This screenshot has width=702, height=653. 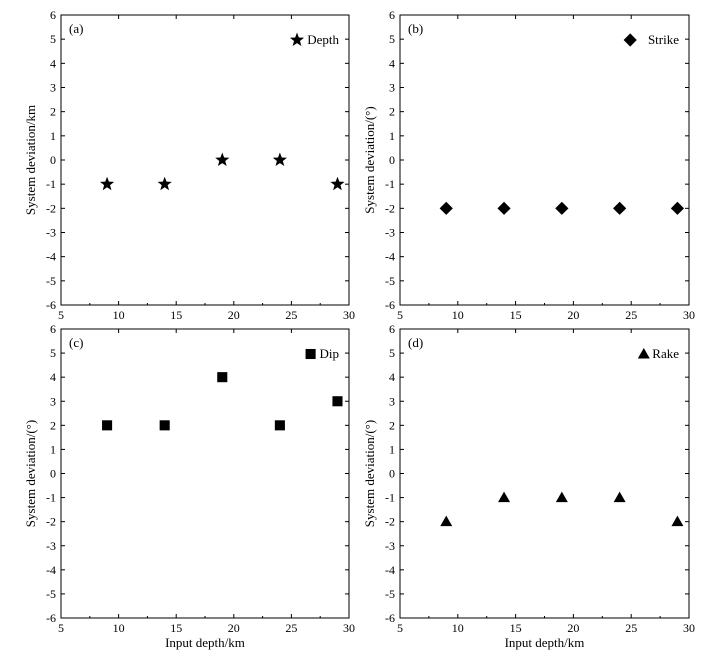 I want to click on panel-label: (a), so click(x=76, y=28).